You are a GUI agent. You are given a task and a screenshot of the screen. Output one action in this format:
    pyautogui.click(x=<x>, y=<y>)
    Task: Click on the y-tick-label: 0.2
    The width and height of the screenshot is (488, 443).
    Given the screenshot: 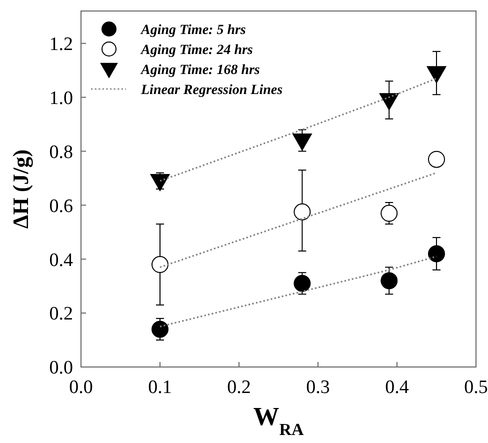 What is the action you would take?
    pyautogui.click(x=61, y=314)
    